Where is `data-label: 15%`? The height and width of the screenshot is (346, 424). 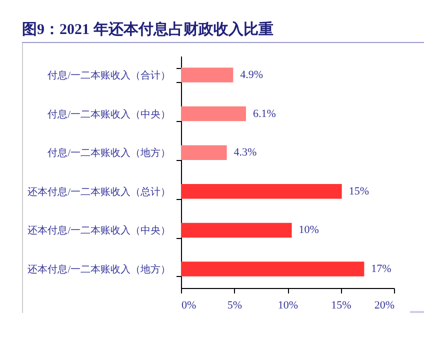 data-label: 15% is located at coordinates (358, 191).